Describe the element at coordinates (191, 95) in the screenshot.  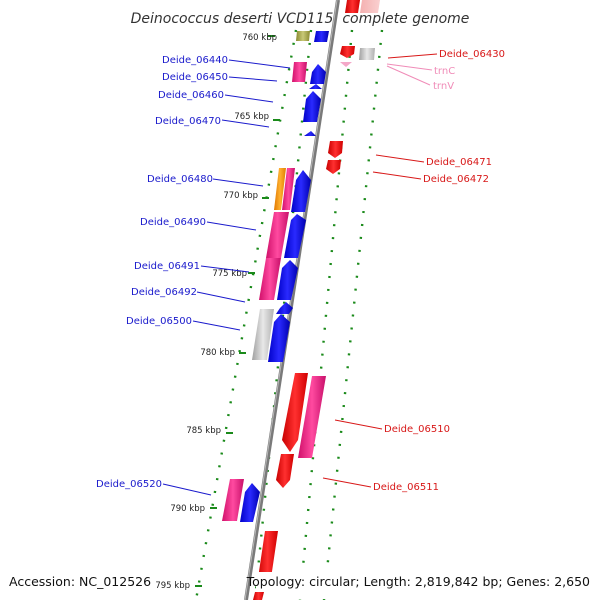
I see `gene-label-deide-06460: Deide_06460` at that location.